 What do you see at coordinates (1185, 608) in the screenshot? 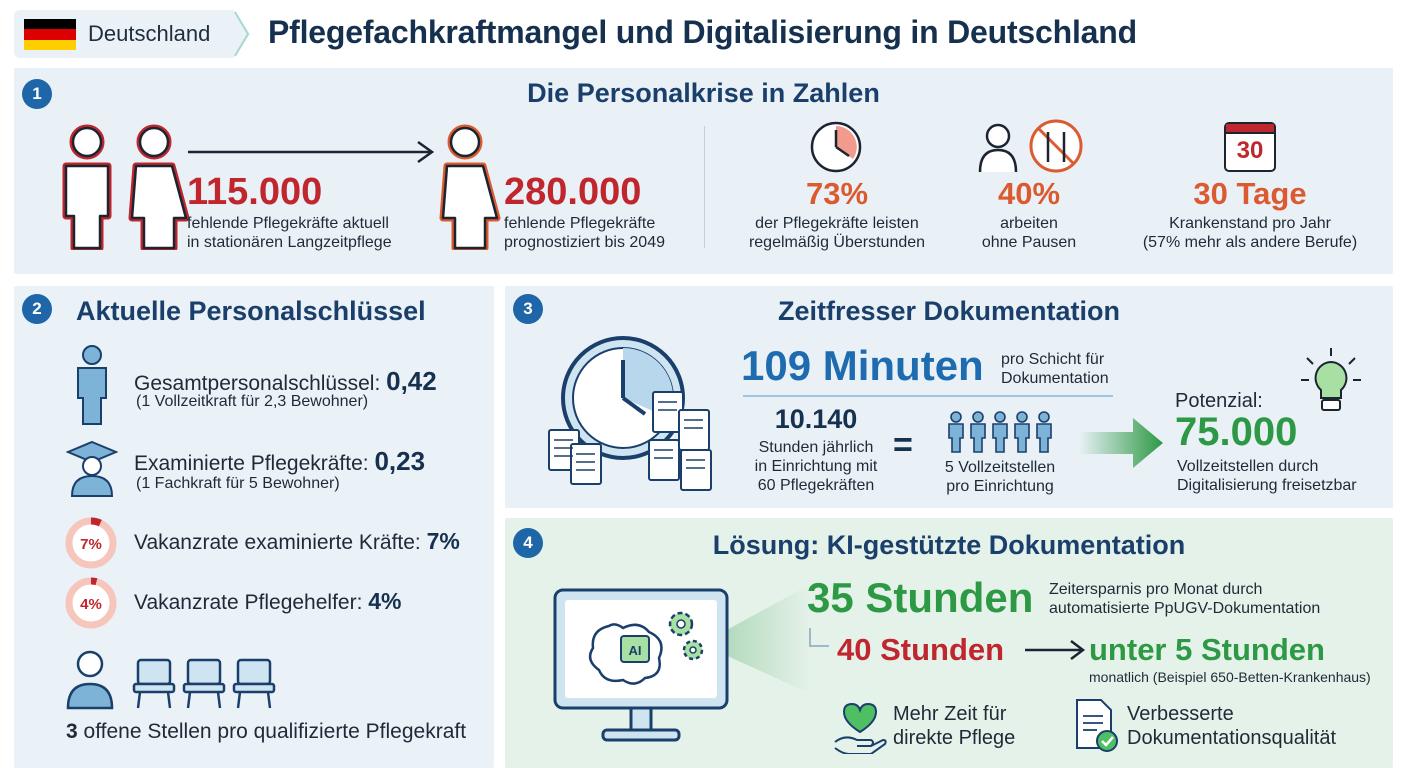
I see `saving-line2: automatisierte PpUGV-Dokumentation` at bounding box center [1185, 608].